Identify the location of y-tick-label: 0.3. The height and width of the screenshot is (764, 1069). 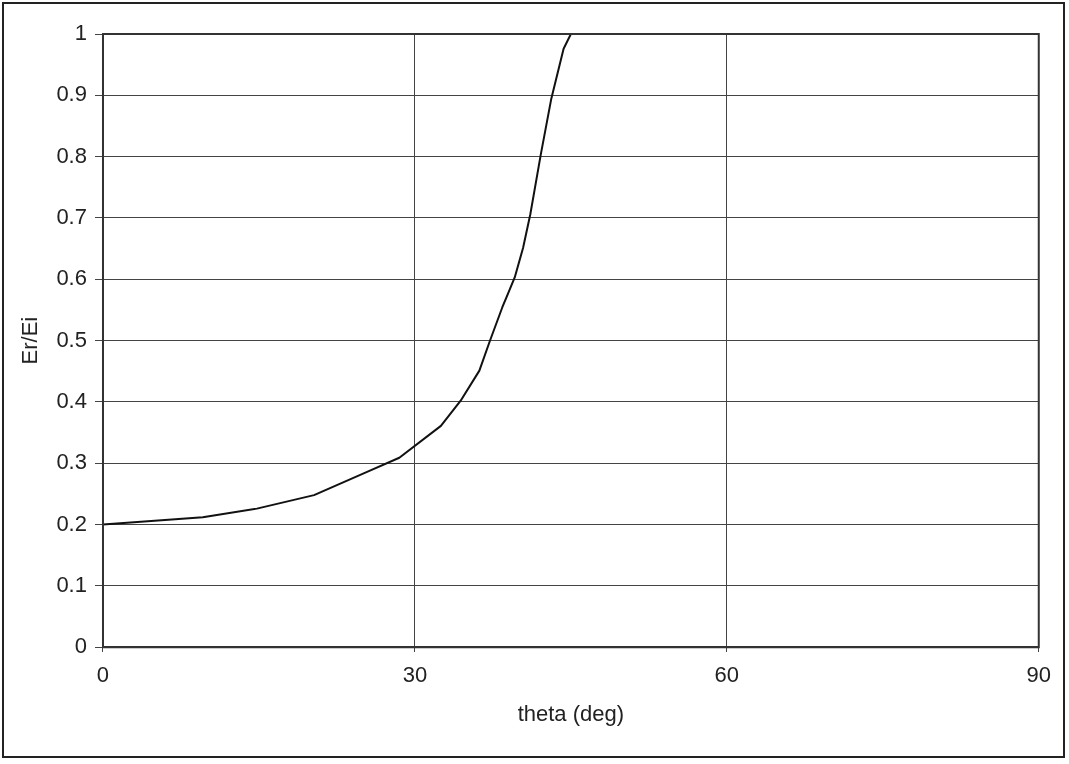
(71, 462).